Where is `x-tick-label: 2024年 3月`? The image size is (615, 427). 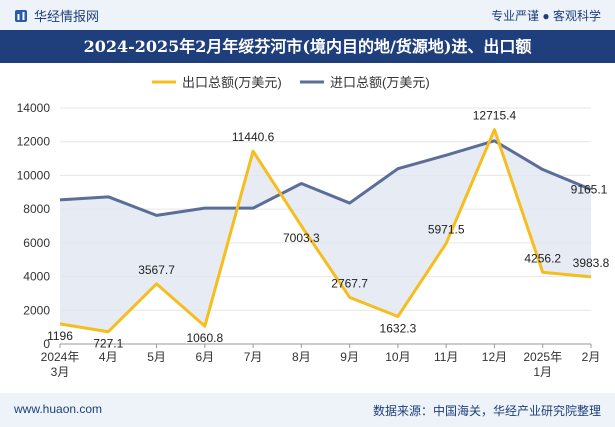 x-tick-label: 2024年 3月 is located at coordinates (60, 364).